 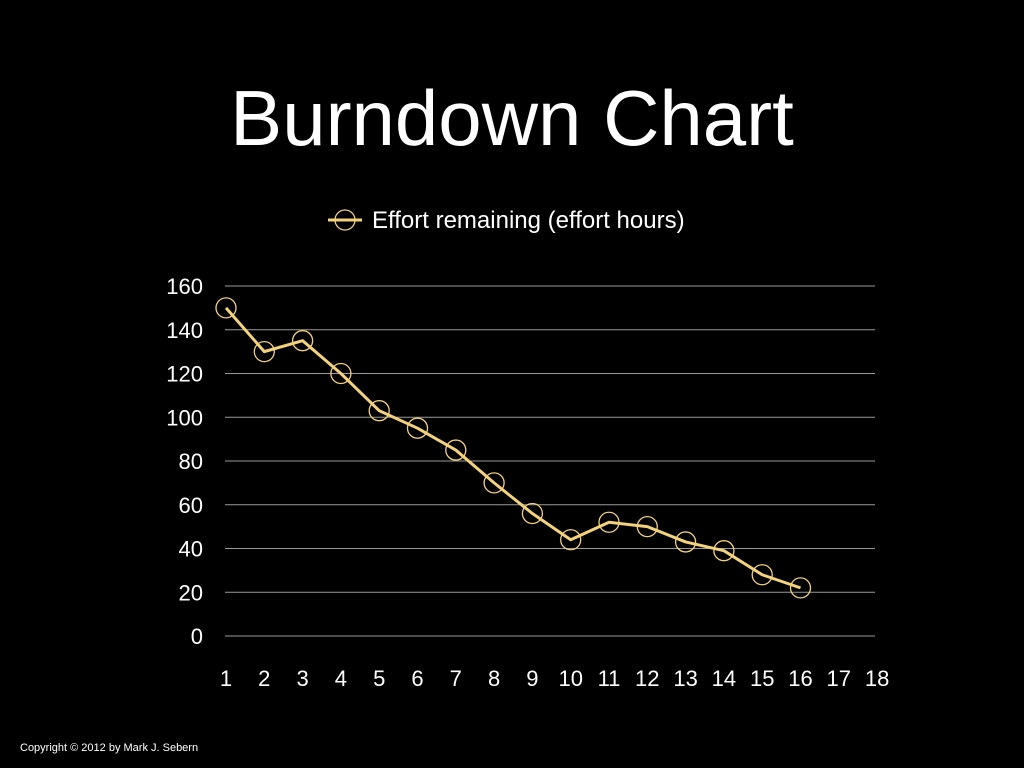 What do you see at coordinates (724, 678) in the screenshot?
I see `x-tick-label: 14` at bounding box center [724, 678].